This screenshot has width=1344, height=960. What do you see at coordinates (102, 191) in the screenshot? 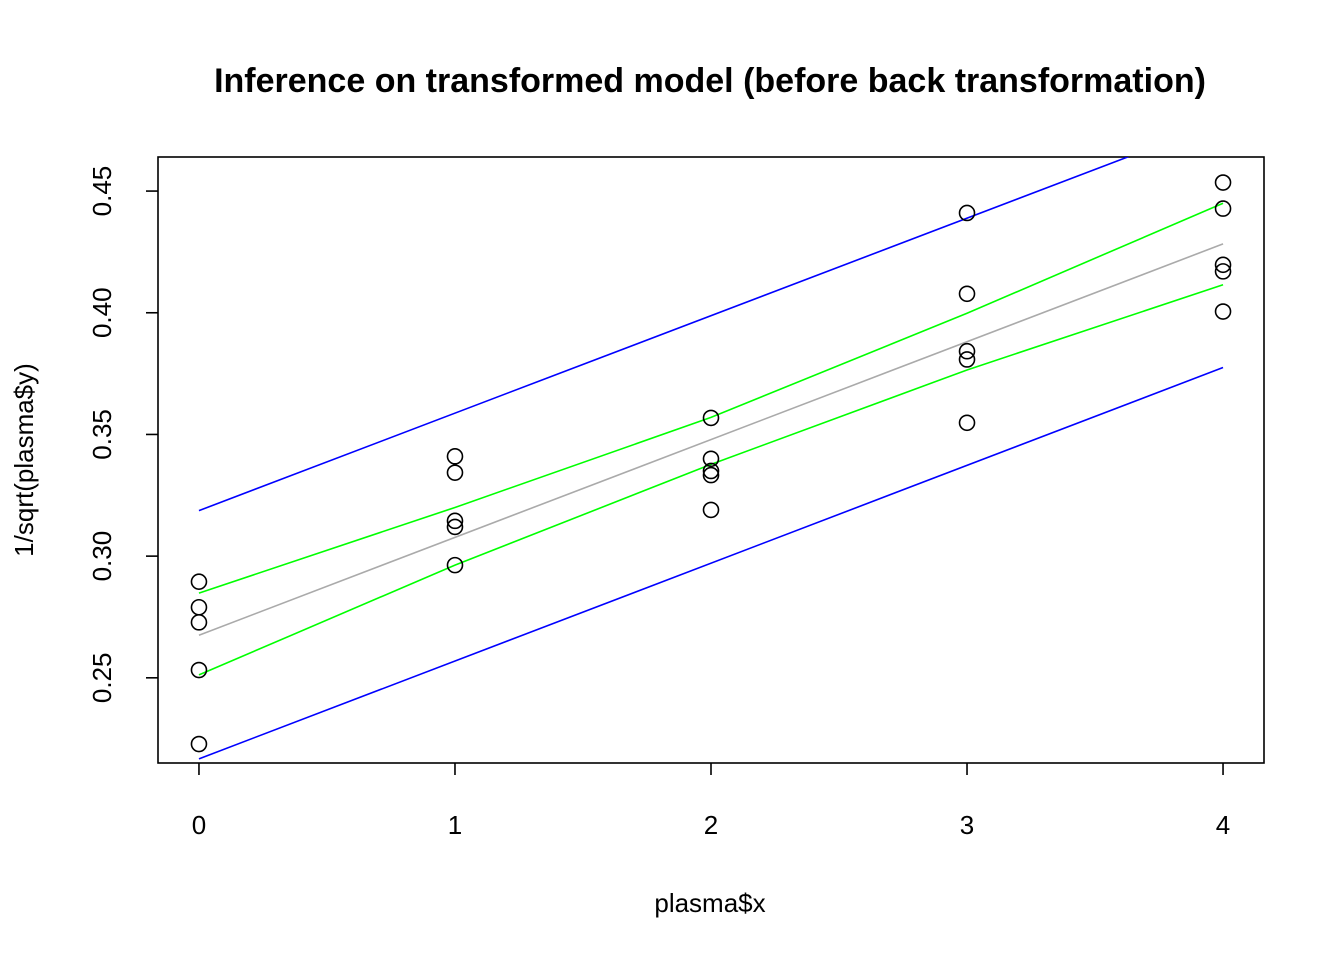
I see `y-tick-label: 0.45` at bounding box center [102, 191].